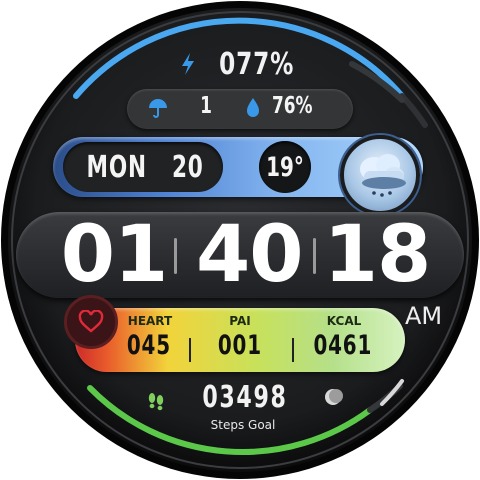 This screenshot has width=480, height=480. I want to click on battery-arc, so click(239, 58).